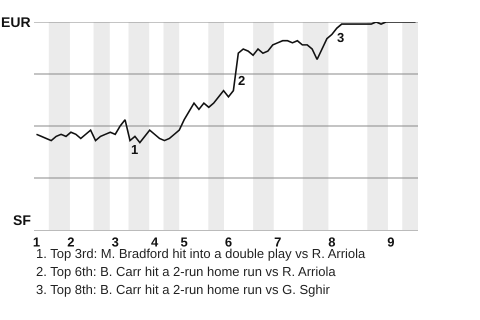 The height and width of the screenshot is (320, 480). I want to click on text: 2. Top 6th: B. Carr hit a 2-run home run vs R. Arriola, so click(186, 271).